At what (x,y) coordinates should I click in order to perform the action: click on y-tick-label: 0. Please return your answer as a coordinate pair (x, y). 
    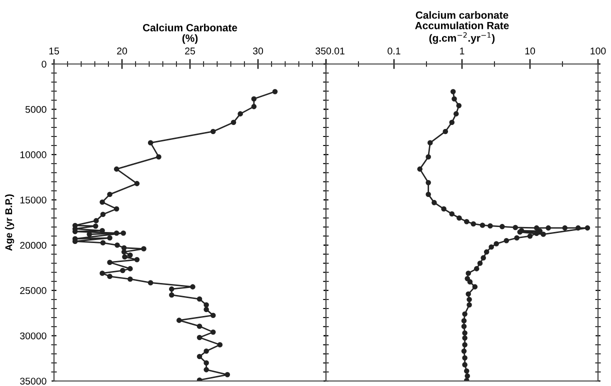
    Looking at the image, I should click on (44, 64).